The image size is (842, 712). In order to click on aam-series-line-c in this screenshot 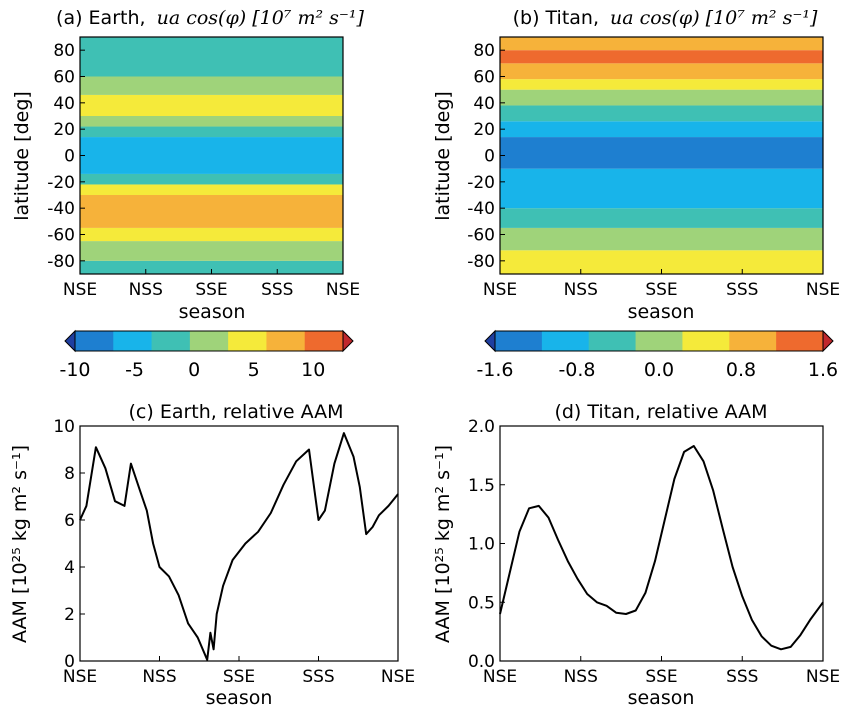, I will do `click(239, 546)`.